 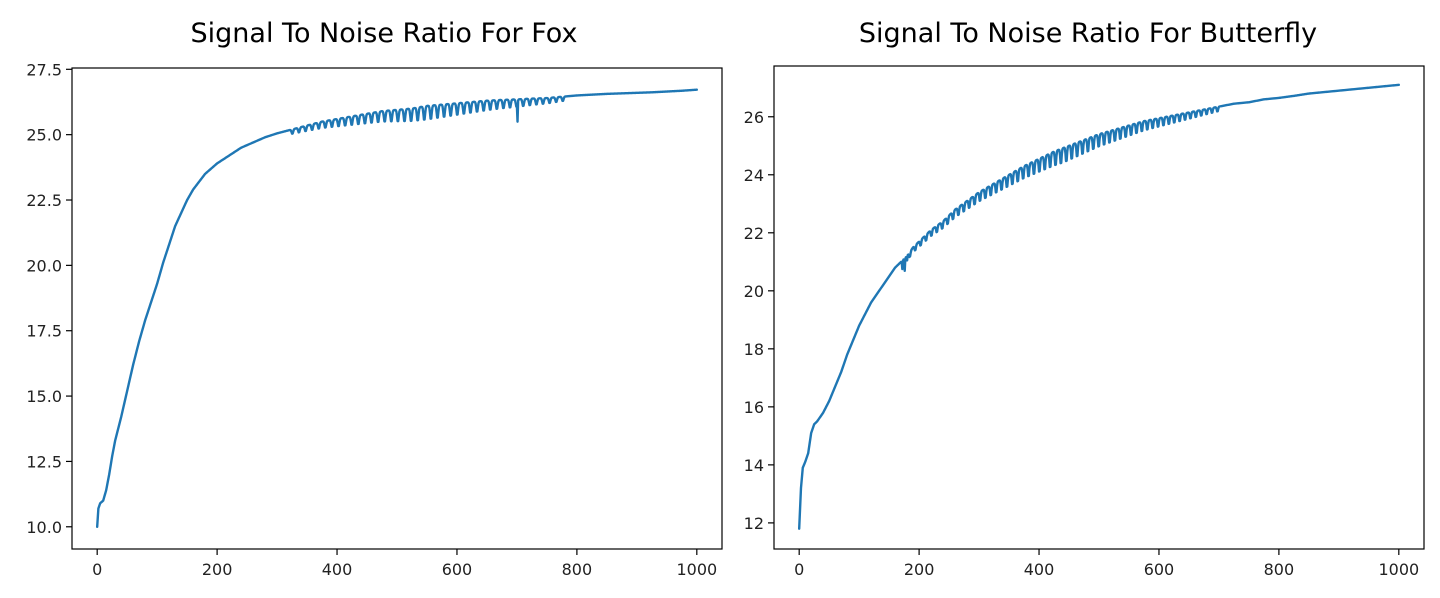 I want to click on y-tick-label: 26, so click(x=754, y=117).